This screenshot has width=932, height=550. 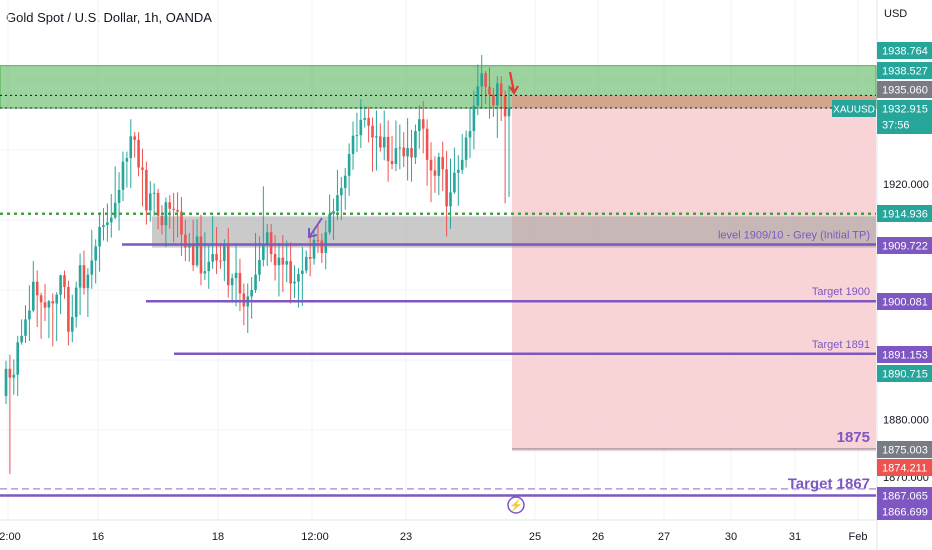 I want to click on price-label: 1938.527, so click(x=904, y=70).